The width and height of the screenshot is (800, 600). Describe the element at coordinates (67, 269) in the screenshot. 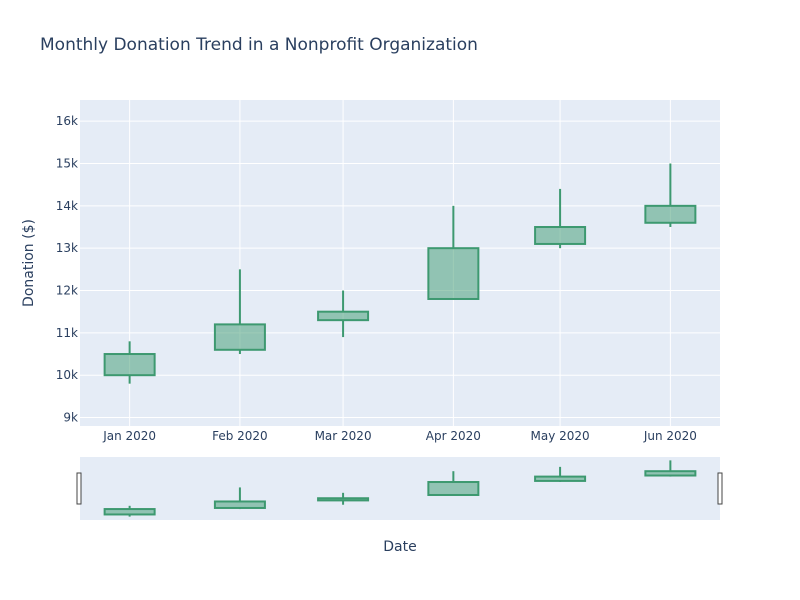

I see `y-tick-labels: 9k 10k 11k 12k 13k 14k 15k 16k` at that location.